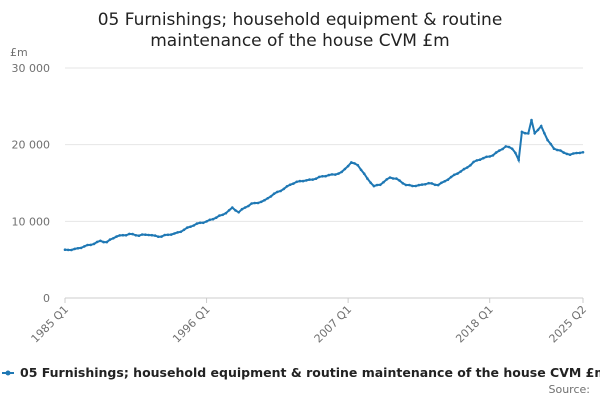 This screenshot has height=400, width=600. What do you see at coordinates (570, 389) in the screenshot?
I see `source-label: Source:` at bounding box center [570, 389].